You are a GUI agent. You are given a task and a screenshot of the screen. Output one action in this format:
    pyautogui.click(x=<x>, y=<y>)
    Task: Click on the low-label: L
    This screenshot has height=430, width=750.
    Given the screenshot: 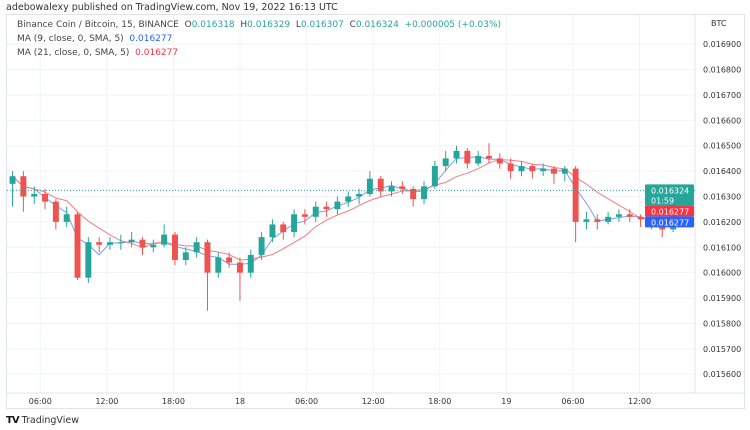 What is the action you would take?
    pyautogui.click(x=298, y=25)
    